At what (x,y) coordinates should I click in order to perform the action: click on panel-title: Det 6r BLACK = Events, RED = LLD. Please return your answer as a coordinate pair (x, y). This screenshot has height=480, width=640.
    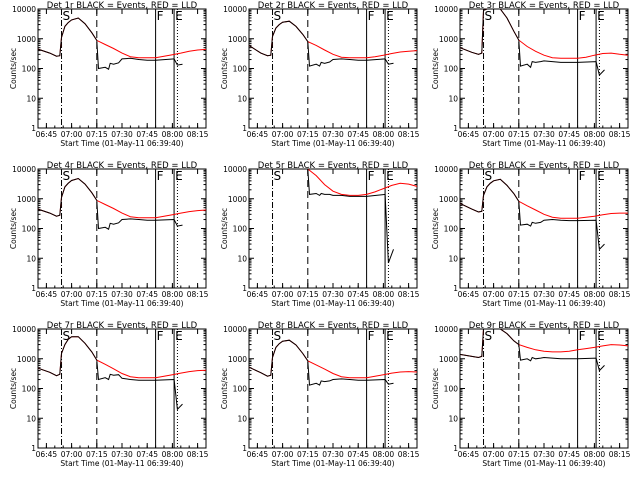
    Looking at the image, I should click on (544, 166).